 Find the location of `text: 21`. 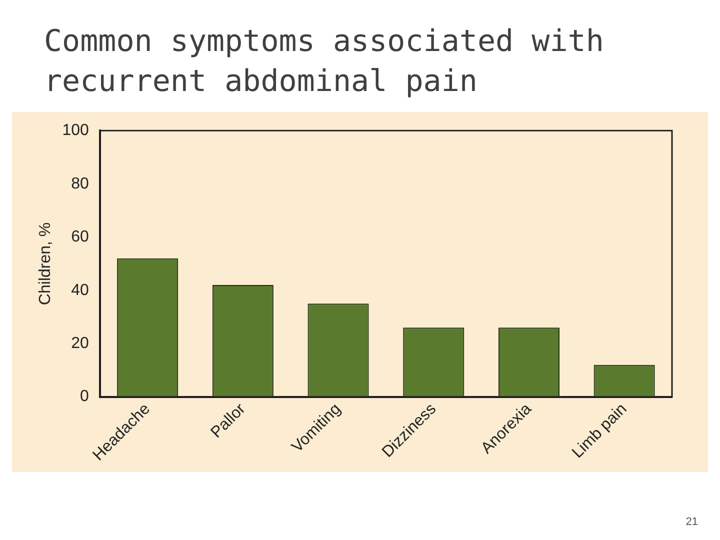

text: 21 is located at coordinates (692, 522).